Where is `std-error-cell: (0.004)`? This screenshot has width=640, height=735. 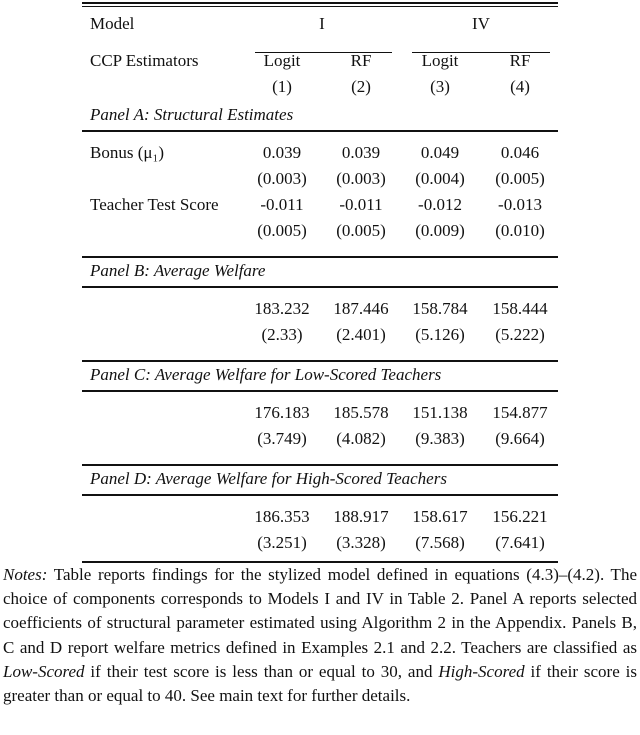 std-error-cell: (0.004) is located at coordinates (440, 178).